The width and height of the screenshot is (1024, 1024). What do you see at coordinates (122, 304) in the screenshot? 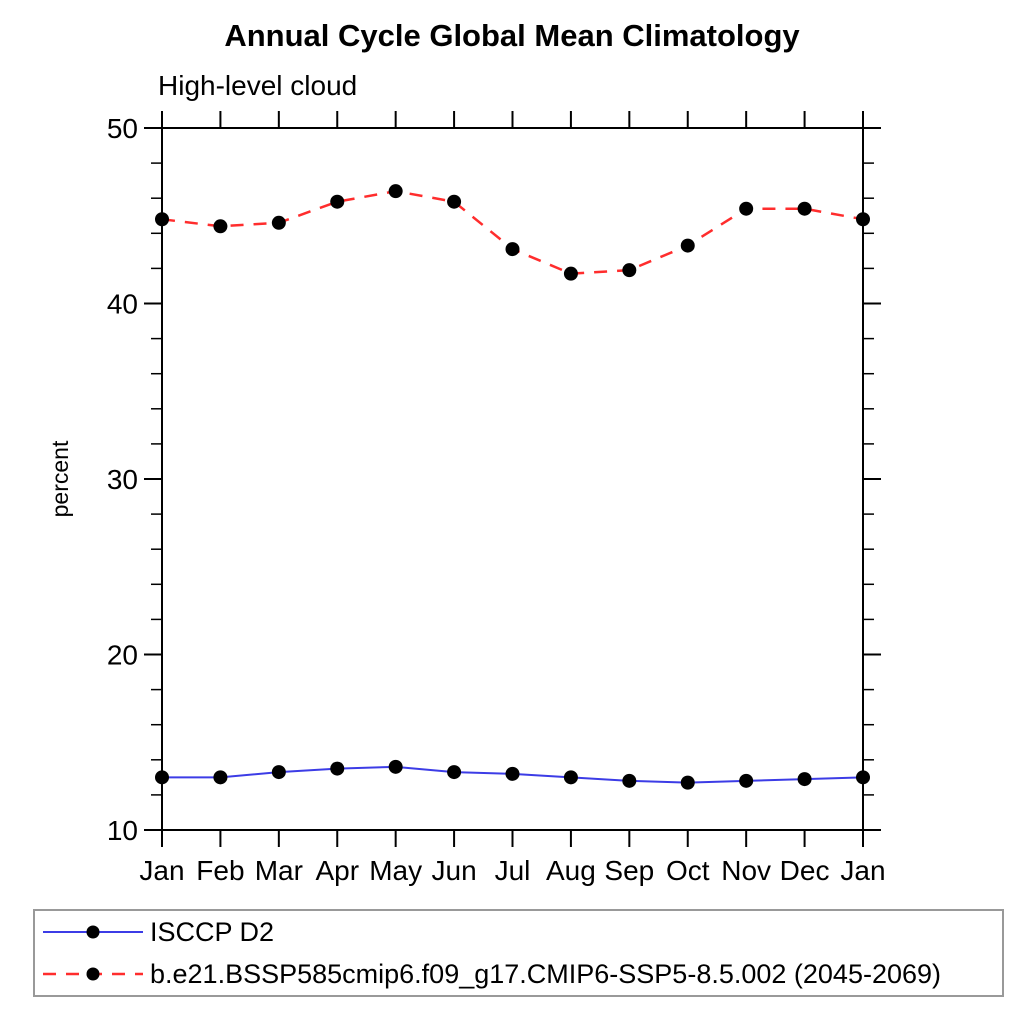
I see `y-tick-label: 40` at bounding box center [122, 304].